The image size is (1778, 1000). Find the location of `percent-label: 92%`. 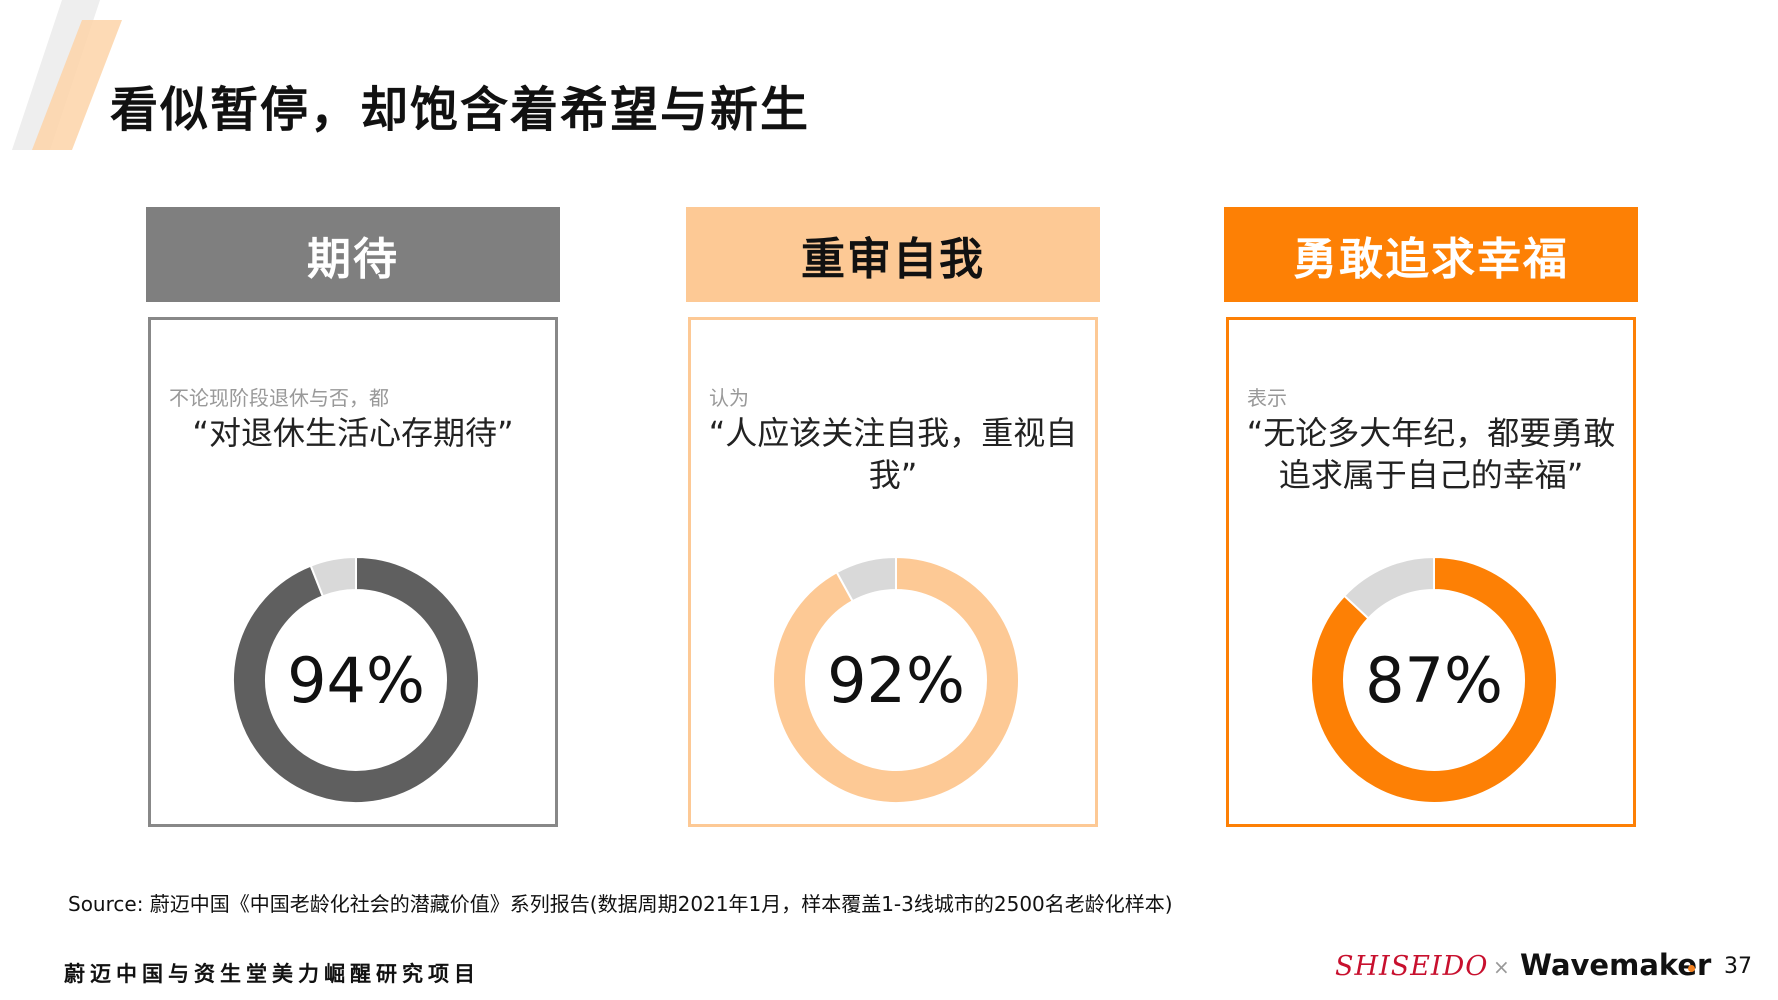

percent-label: 92% is located at coordinates (896, 680).